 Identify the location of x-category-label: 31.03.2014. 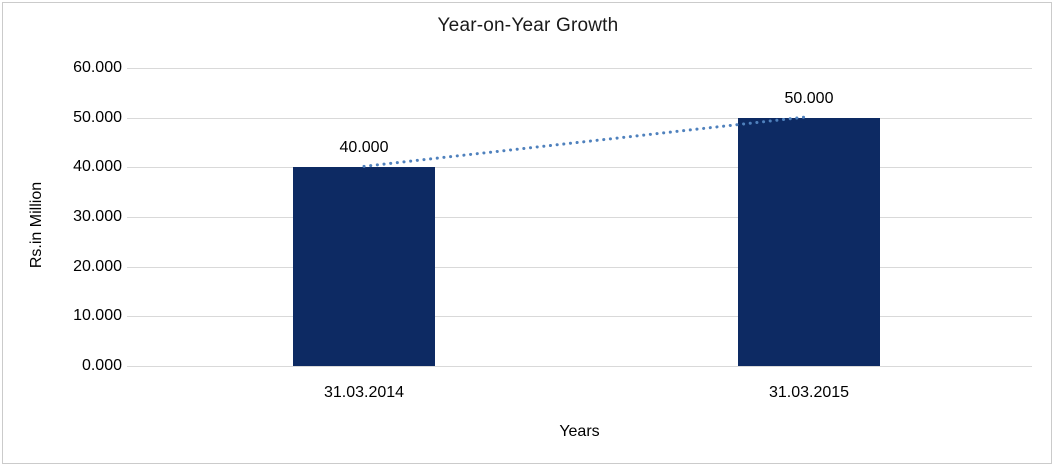
(364, 392).